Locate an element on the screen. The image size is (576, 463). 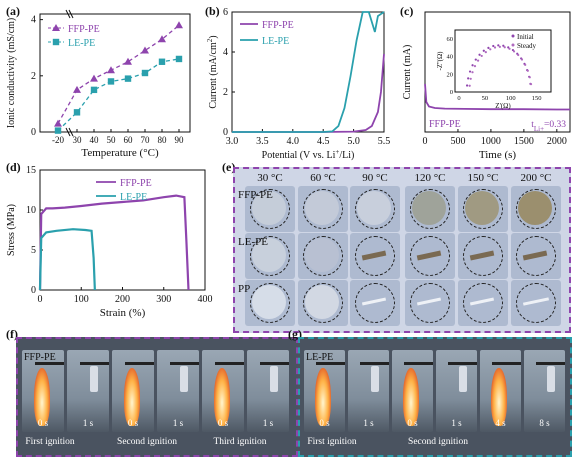
chart-b-ytick-label: 6 is located at coordinates (225, 12).